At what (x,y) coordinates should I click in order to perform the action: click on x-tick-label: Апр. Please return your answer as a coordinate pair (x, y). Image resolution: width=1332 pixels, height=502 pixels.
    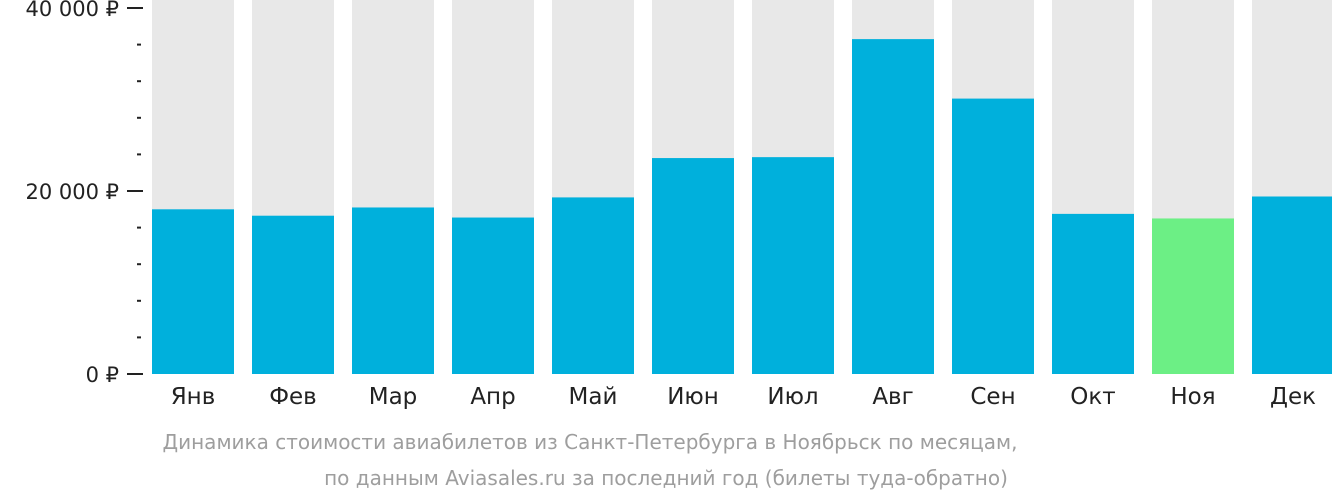
    Looking at the image, I should click on (492, 397).